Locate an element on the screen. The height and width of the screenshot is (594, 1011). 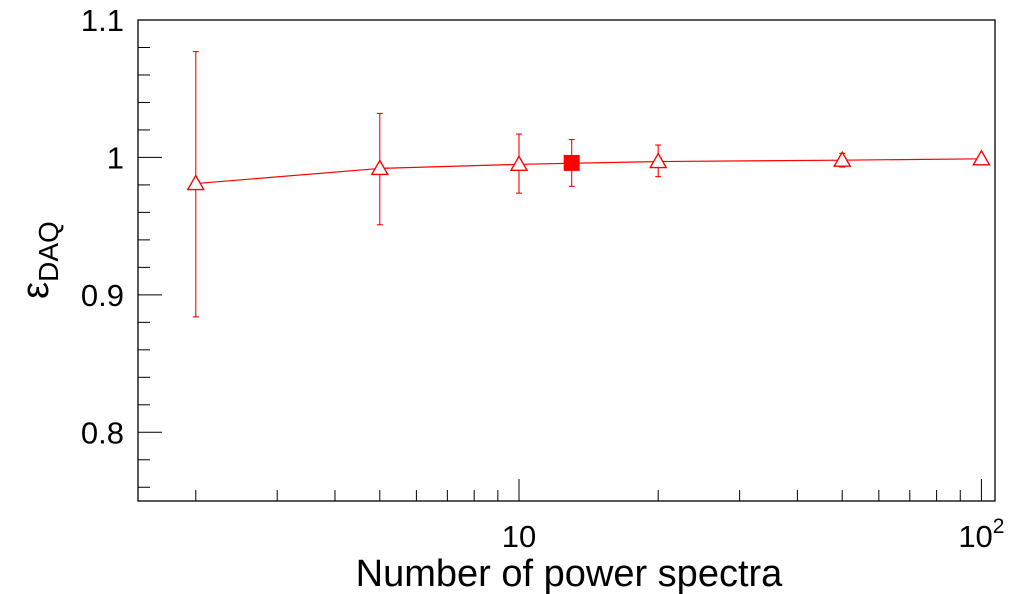
square-marker is located at coordinates (571, 162).